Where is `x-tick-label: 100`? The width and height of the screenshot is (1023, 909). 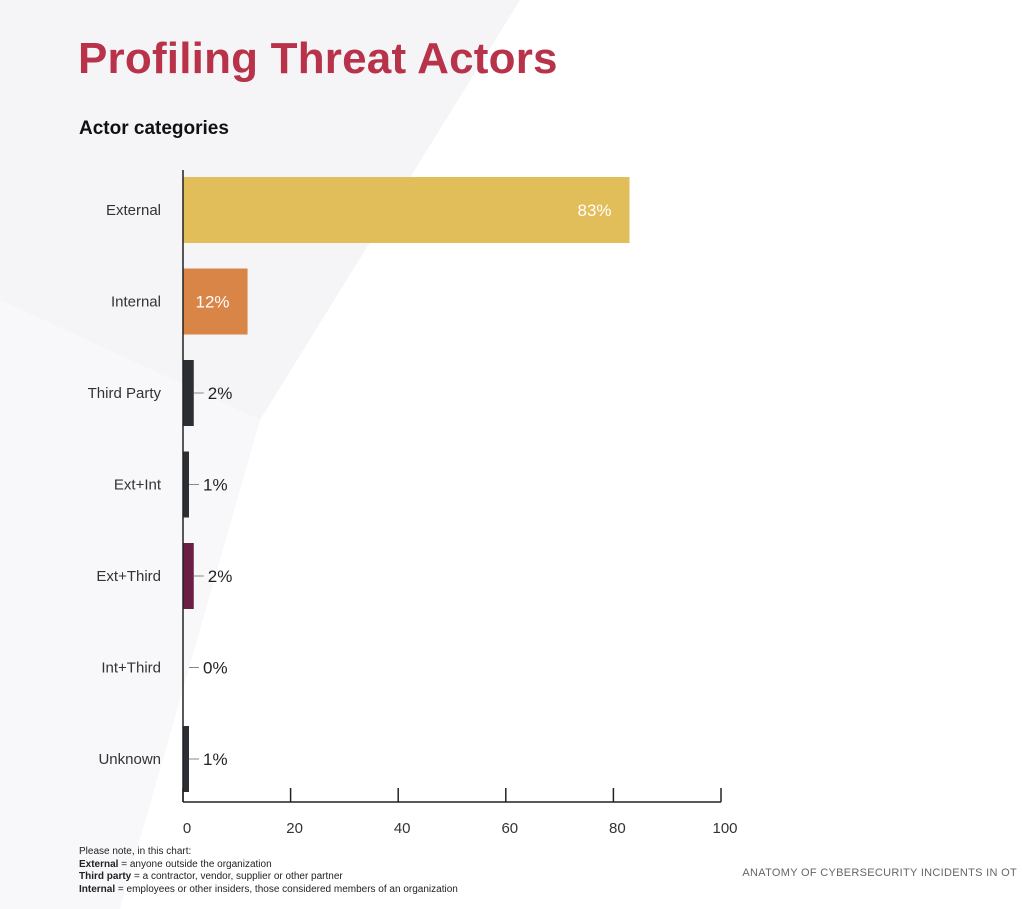 x-tick-label: 100 is located at coordinates (724, 828).